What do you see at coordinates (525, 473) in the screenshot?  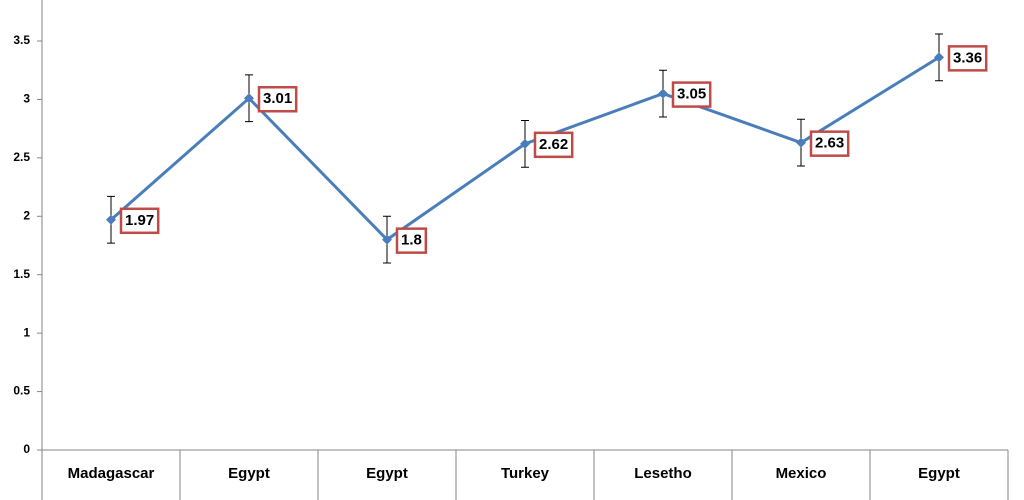 I see `x-tick-label: Turkey` at bounding box center [525, 473].